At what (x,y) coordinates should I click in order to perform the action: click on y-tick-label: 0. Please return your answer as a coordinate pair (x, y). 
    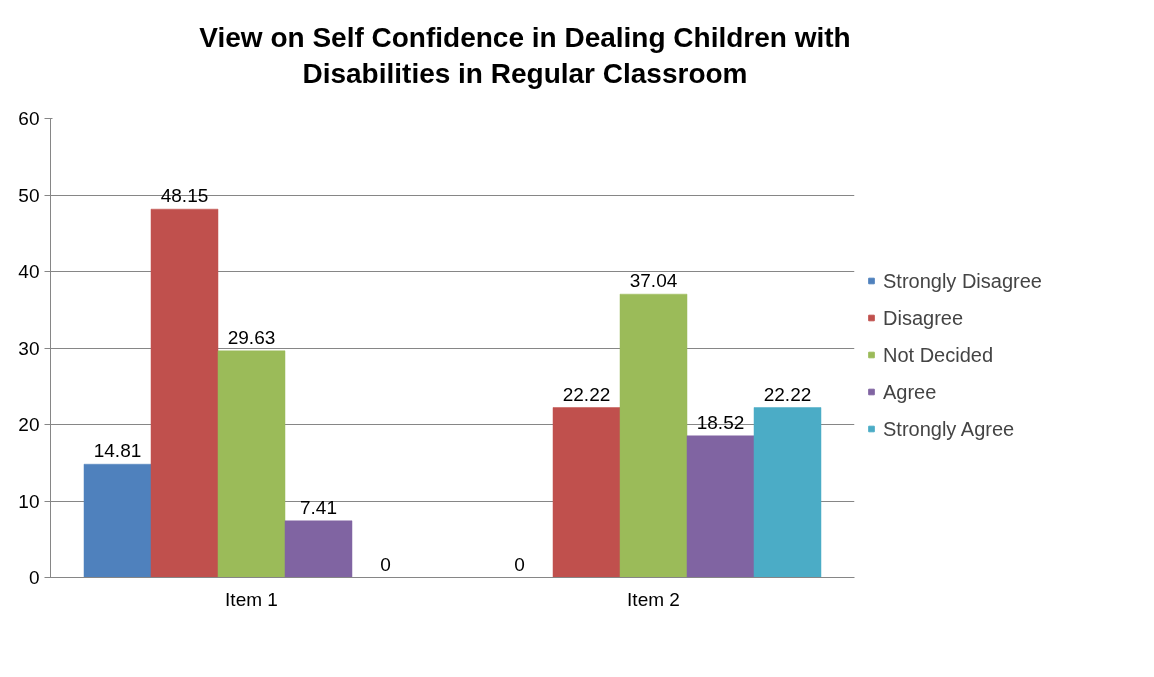
    Looking at the image, I should click on (34, 577).